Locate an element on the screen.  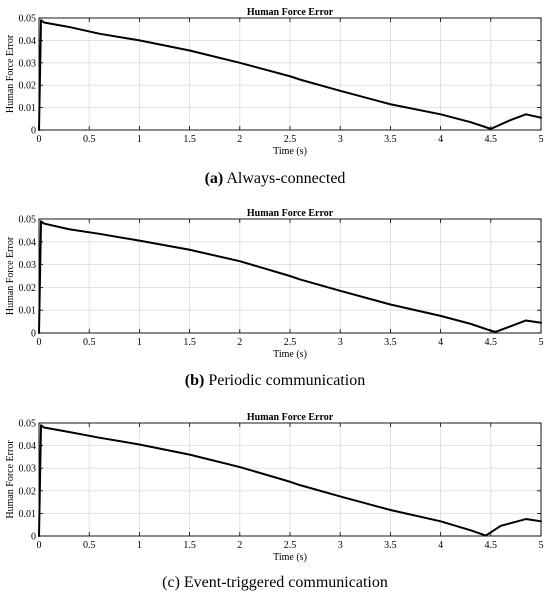
figure-caption: (c) Event-triggered communication is located at coordinates (275, 582).